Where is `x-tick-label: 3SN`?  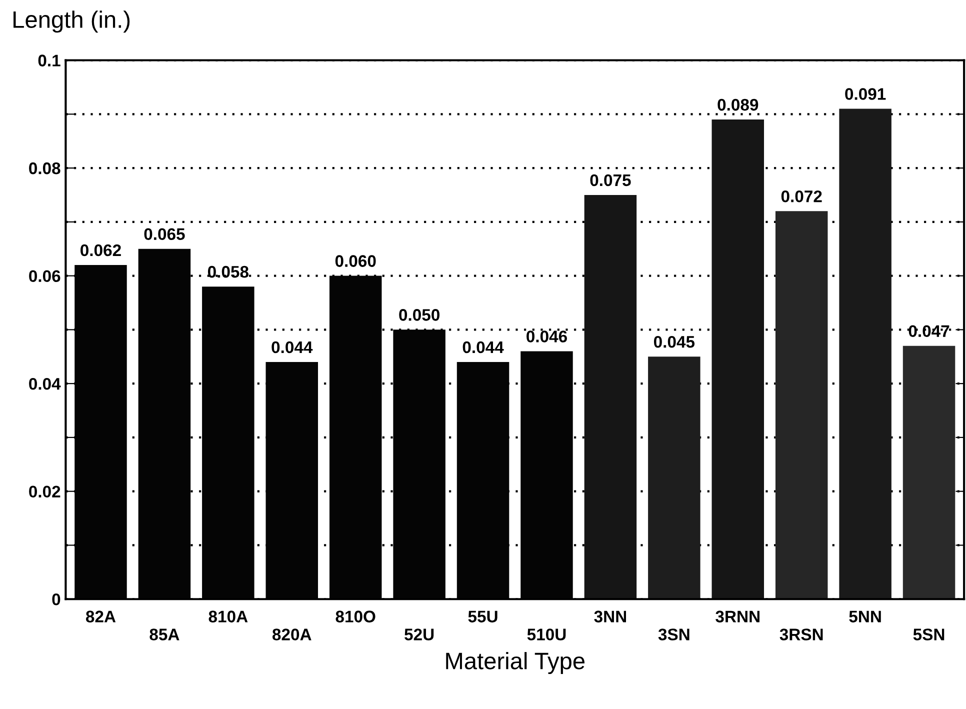
x-tick-label: 3SN is located at coordinates (674, 634).